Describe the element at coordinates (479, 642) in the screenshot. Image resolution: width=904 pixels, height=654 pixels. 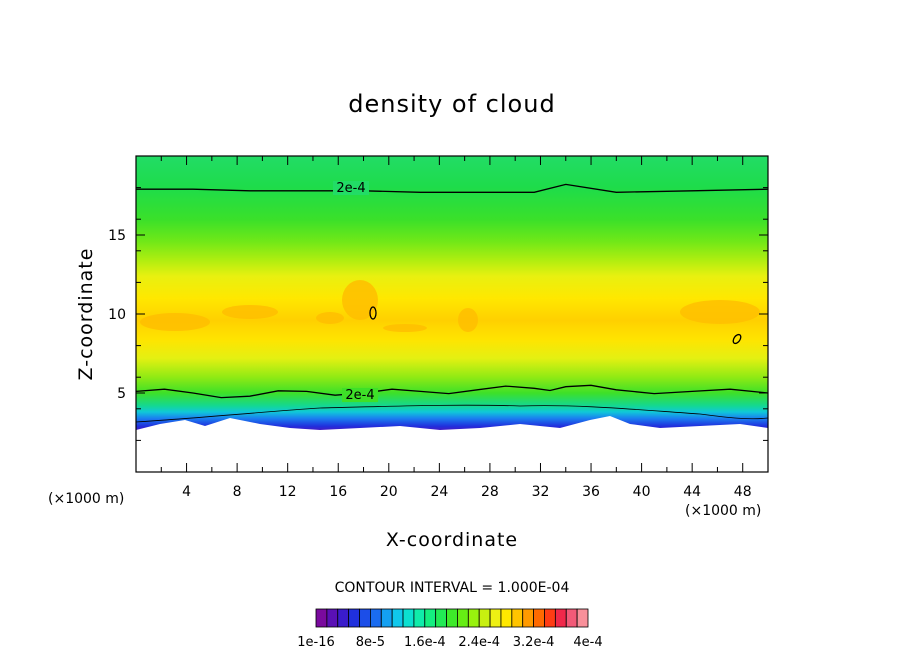
I see `colorbar-label: 2.4e-4` at that location.